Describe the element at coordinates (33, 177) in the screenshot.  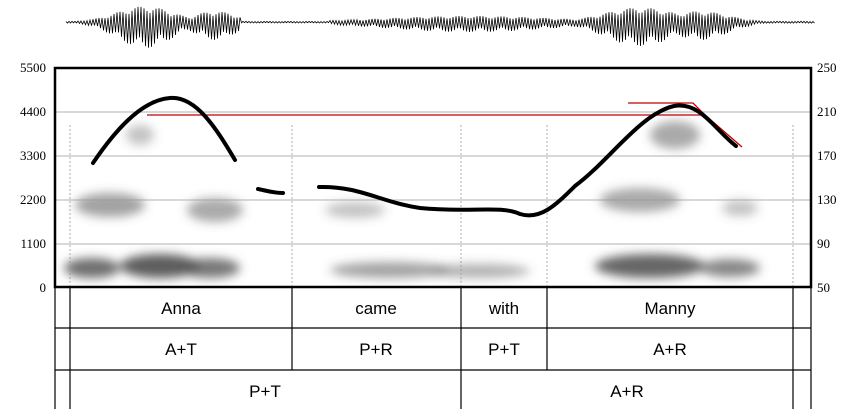
I see `left-frequency-axis: 5500 4400 3300 2200 1100 0` at that location.